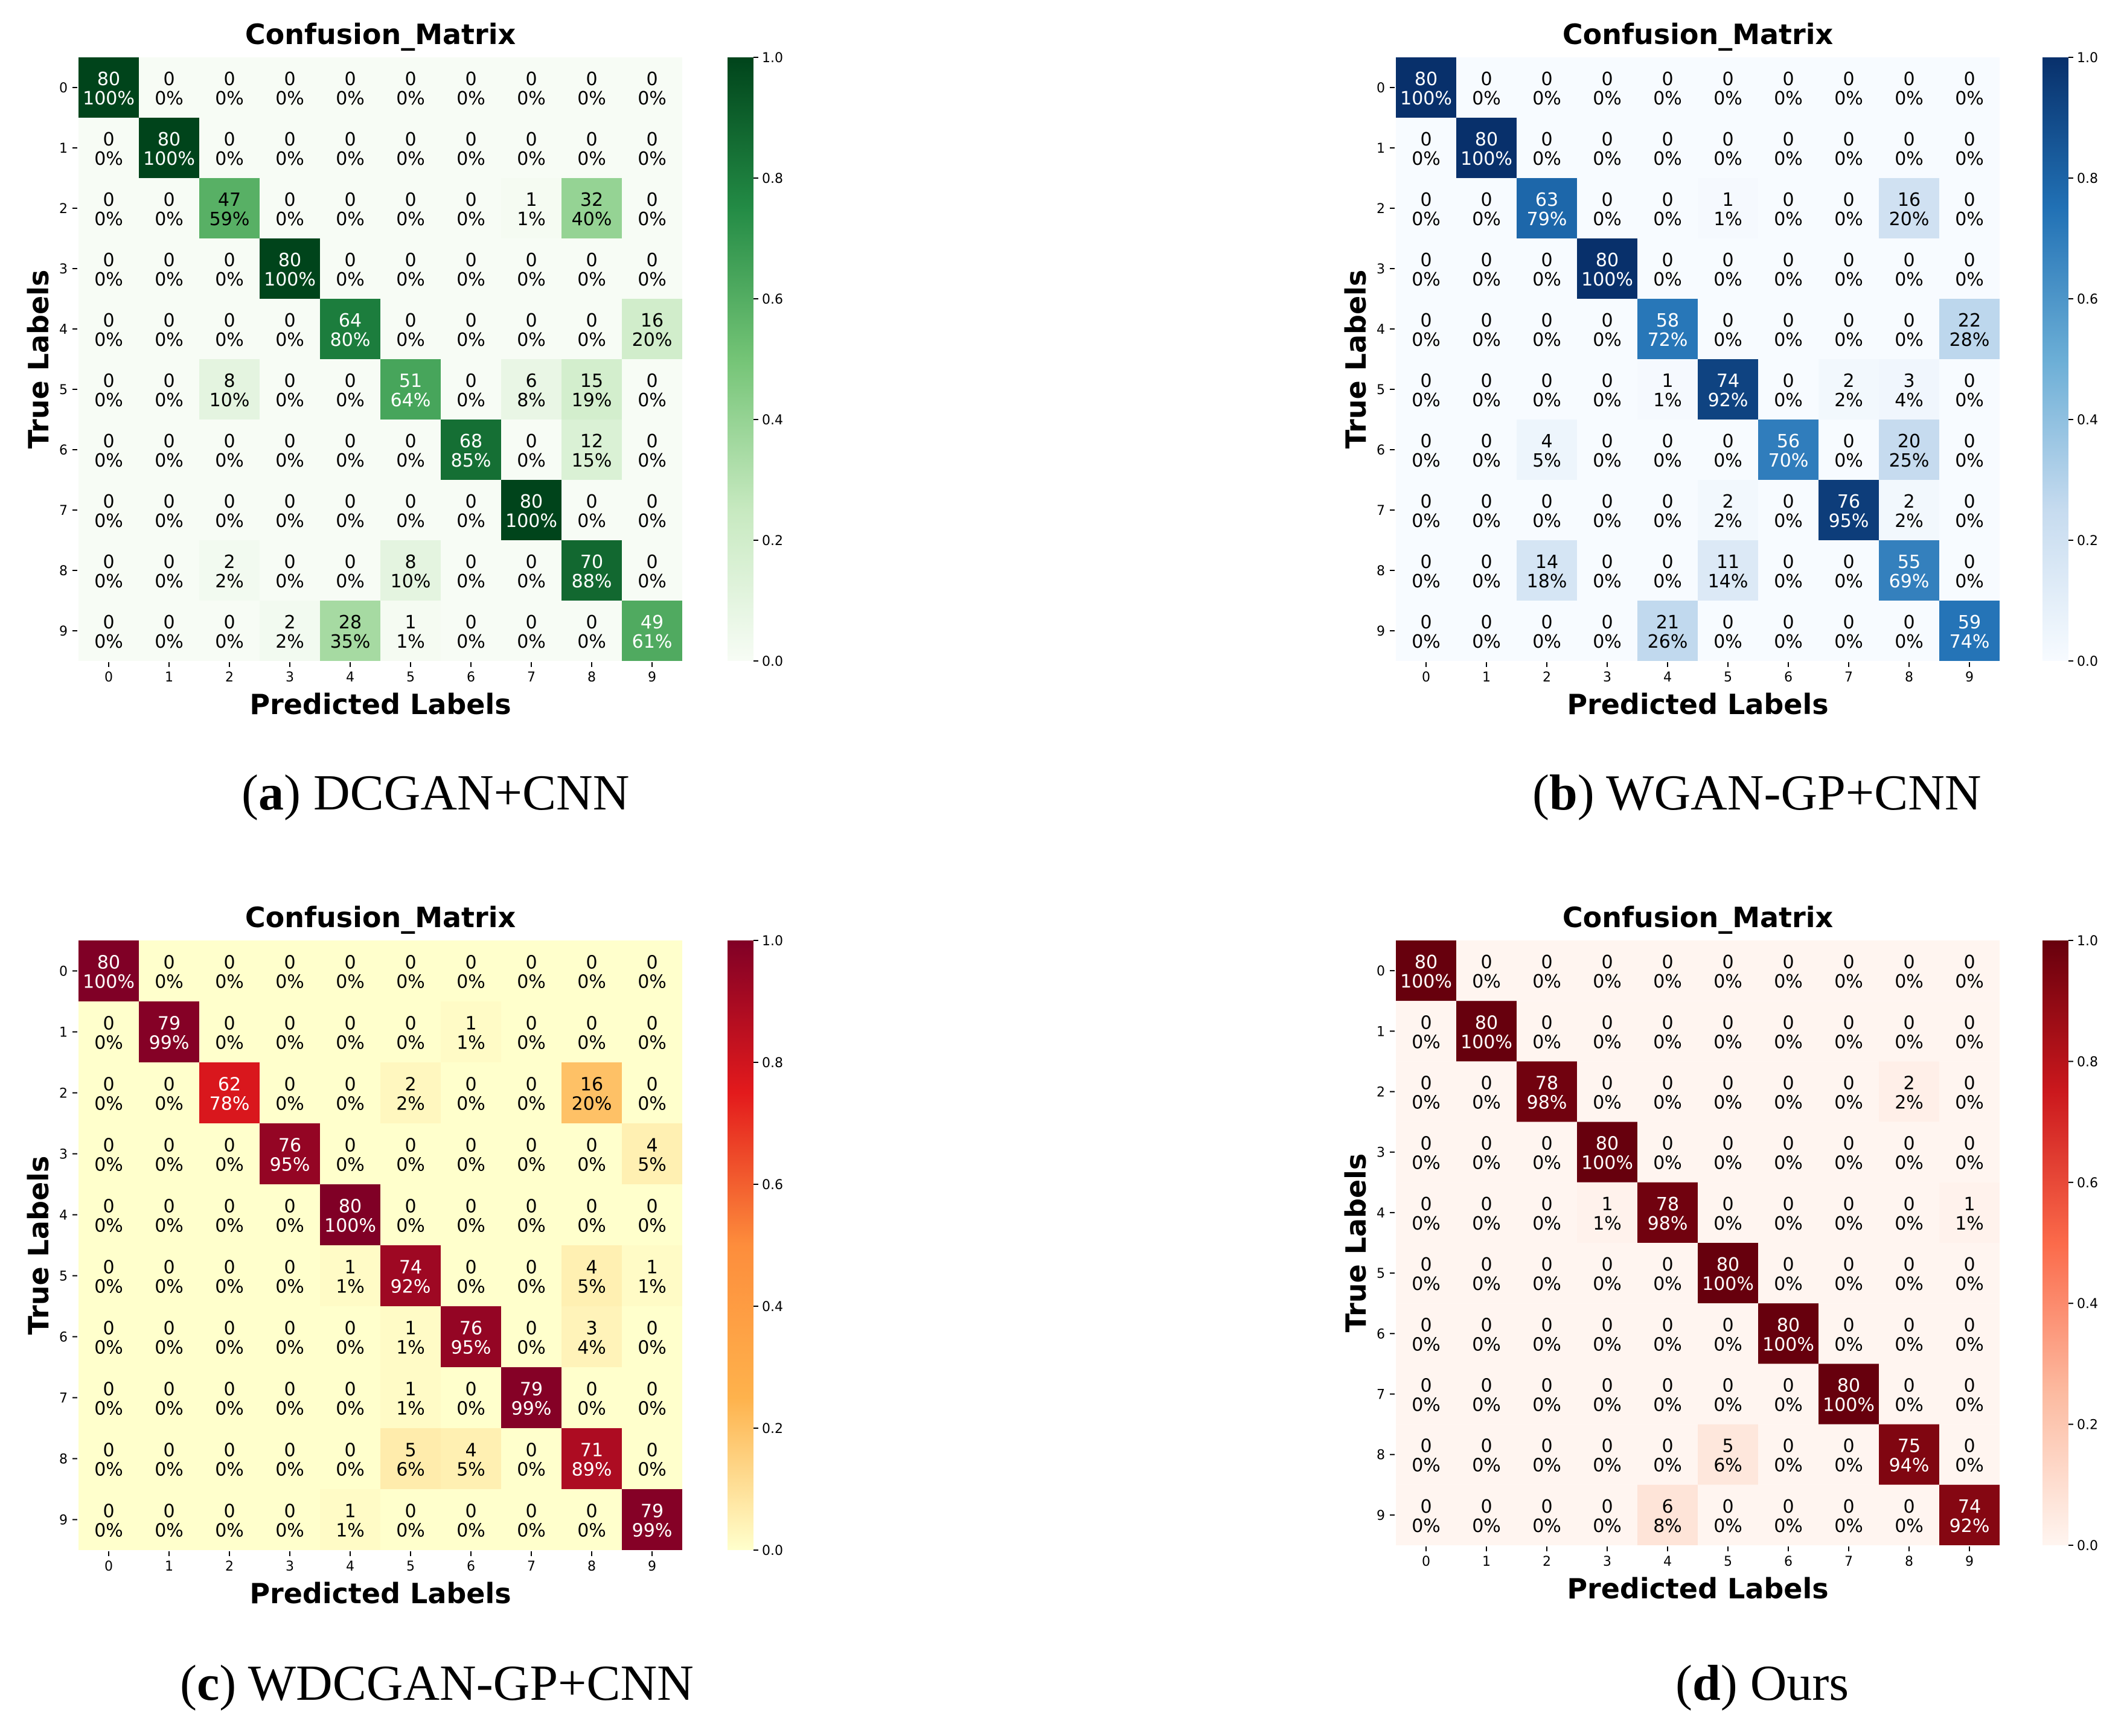  Describe the element at coordinates (1969, 1506) in the screenshot. I see `cell-count-label: 74` at that location.